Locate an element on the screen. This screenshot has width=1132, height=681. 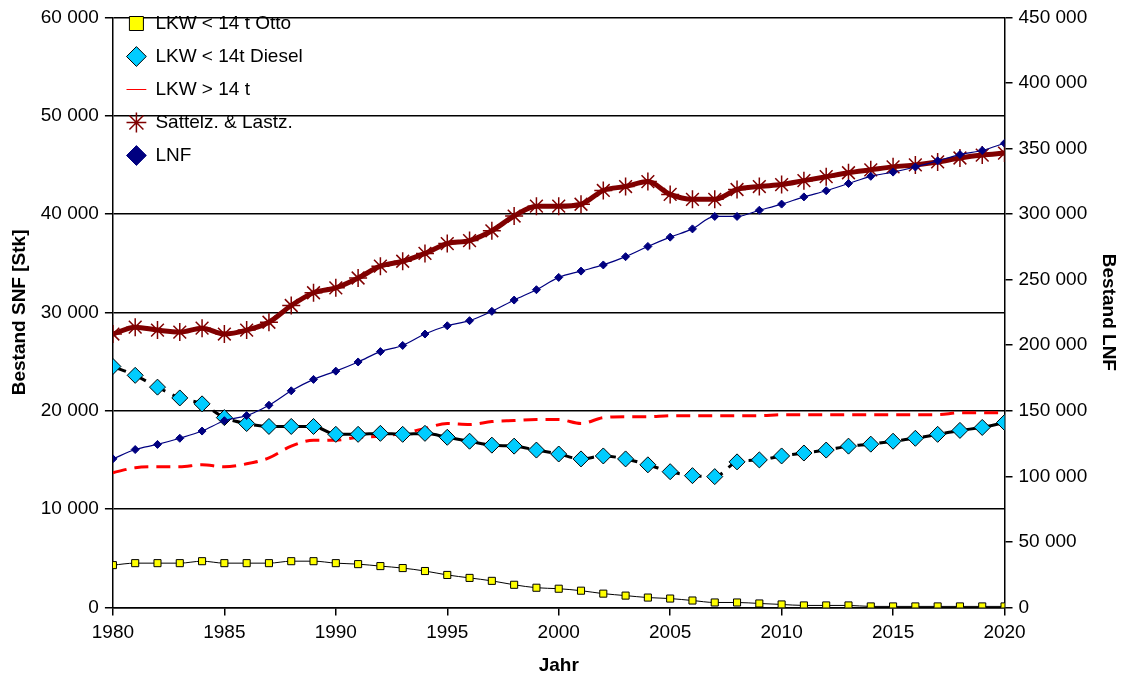
y2-tick-label: 100 000 is located at coordinates (1053, 475).